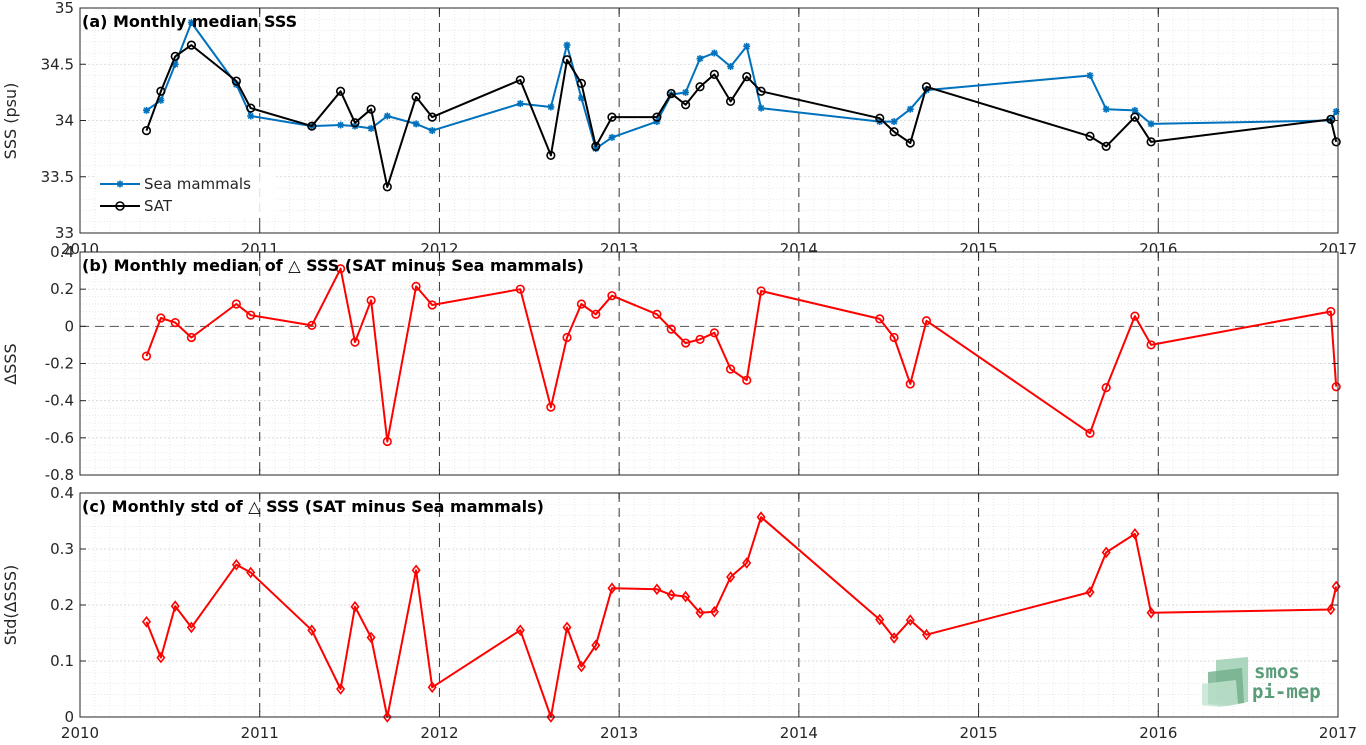  I want to click on x-tick-label: 2011, so click(260, 733).